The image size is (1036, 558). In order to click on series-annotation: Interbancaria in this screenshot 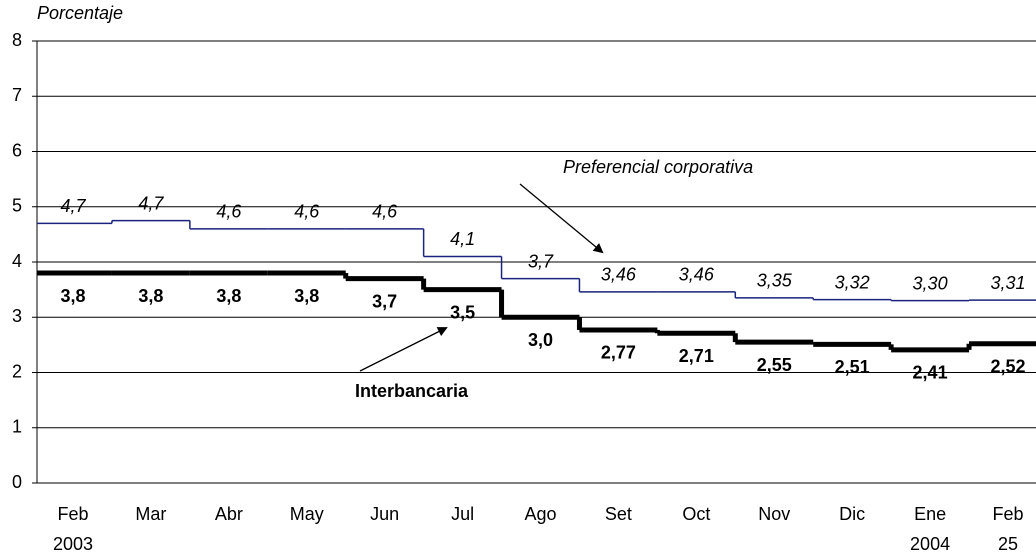, I will do `click(412, 391)`.